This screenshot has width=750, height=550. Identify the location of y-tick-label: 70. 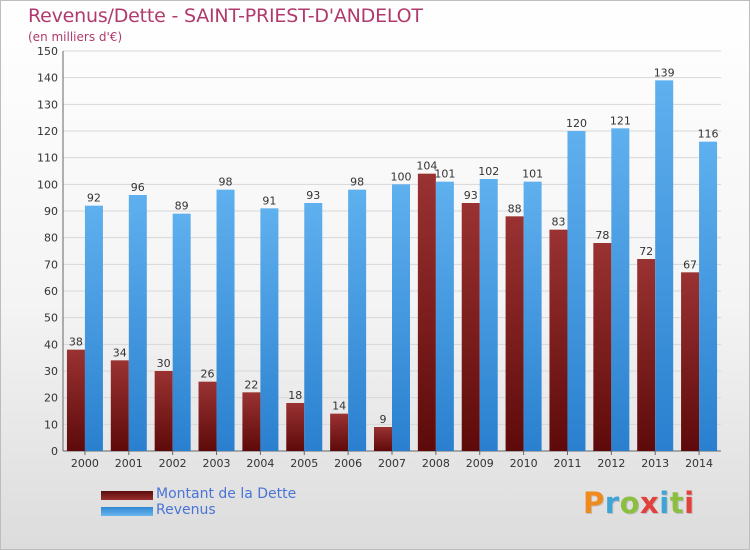
(51, 264).